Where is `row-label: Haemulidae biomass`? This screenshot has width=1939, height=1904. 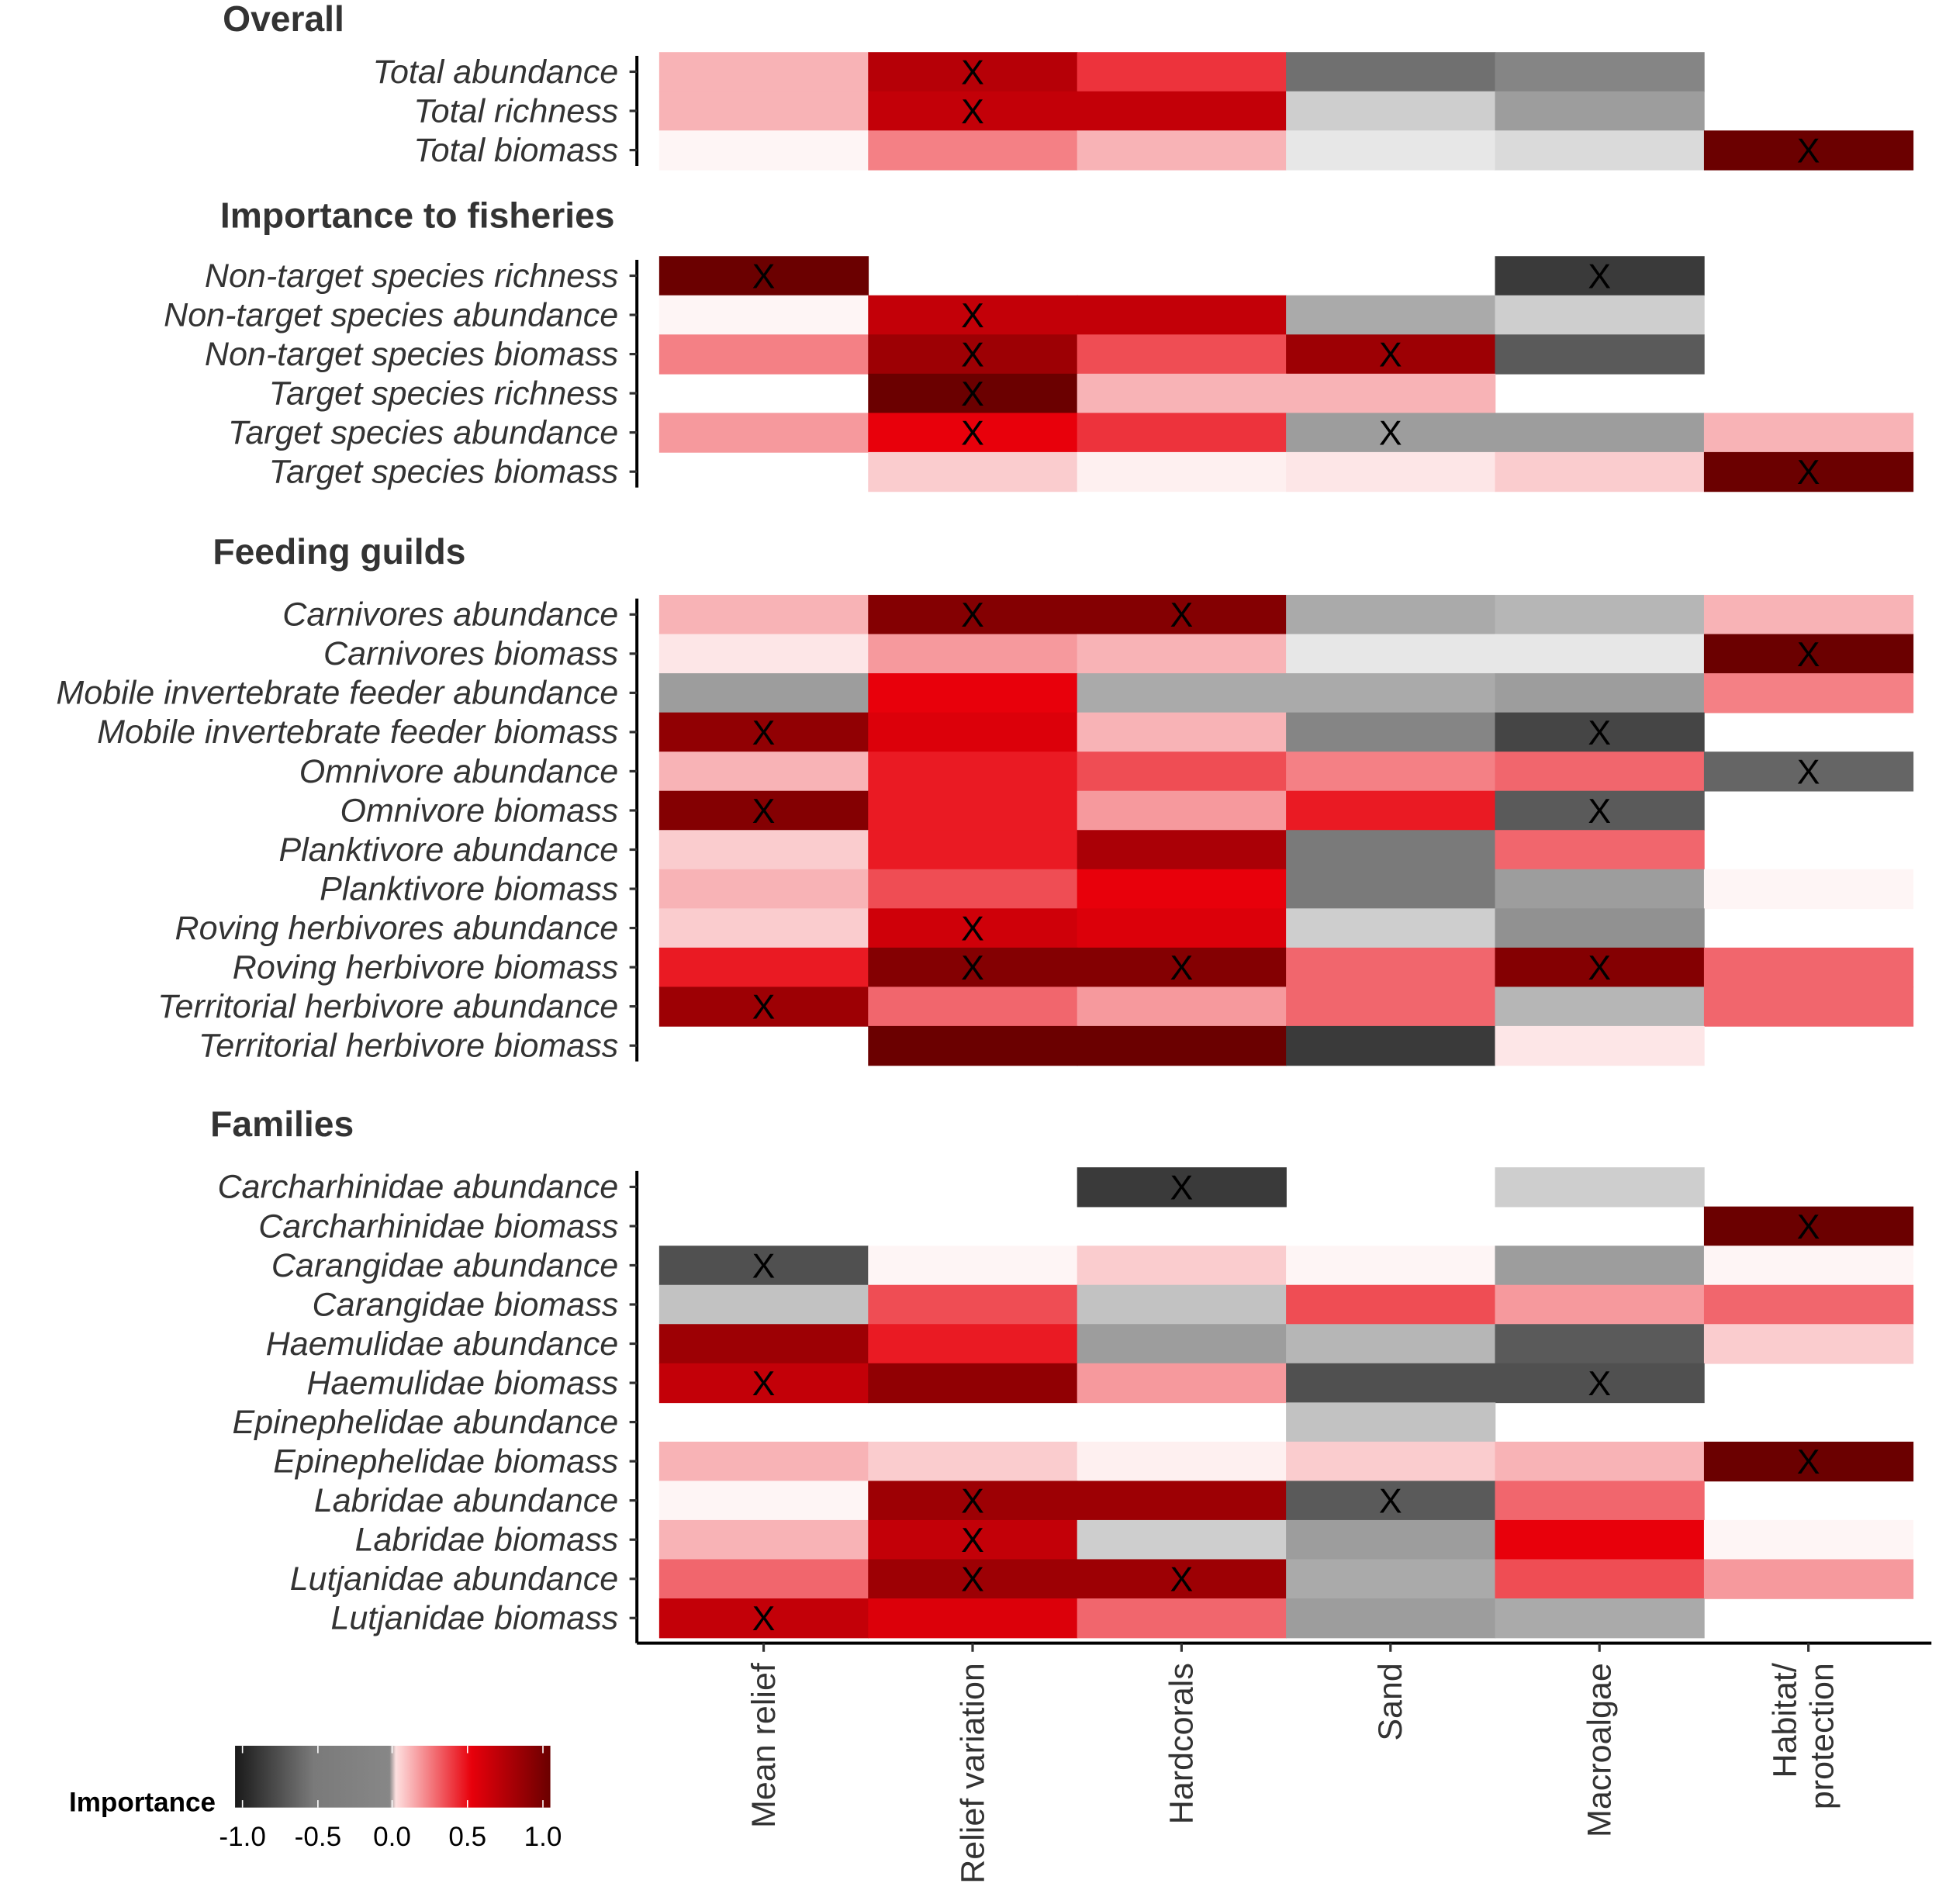 row-label: Haemulidae biomass is located at coordinates (462, 1382).